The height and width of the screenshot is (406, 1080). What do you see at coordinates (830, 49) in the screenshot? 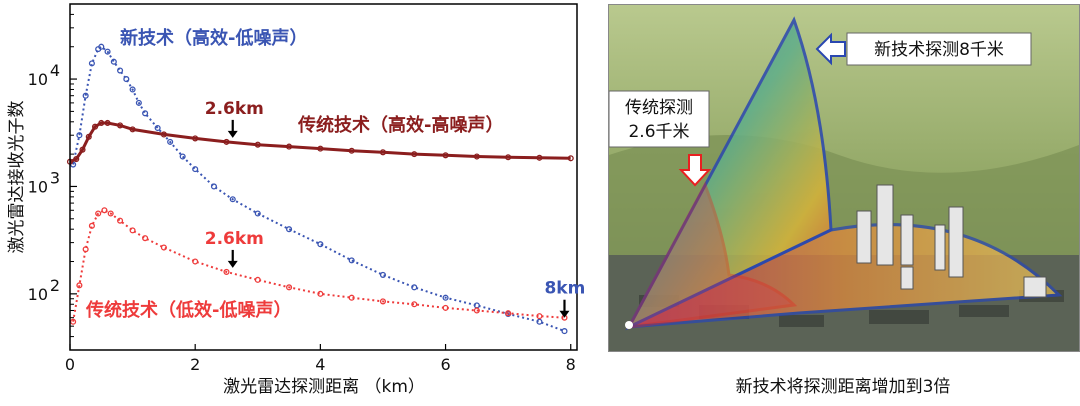
I see `new-tech-arrow-icon` at bounding box center [830, 49].